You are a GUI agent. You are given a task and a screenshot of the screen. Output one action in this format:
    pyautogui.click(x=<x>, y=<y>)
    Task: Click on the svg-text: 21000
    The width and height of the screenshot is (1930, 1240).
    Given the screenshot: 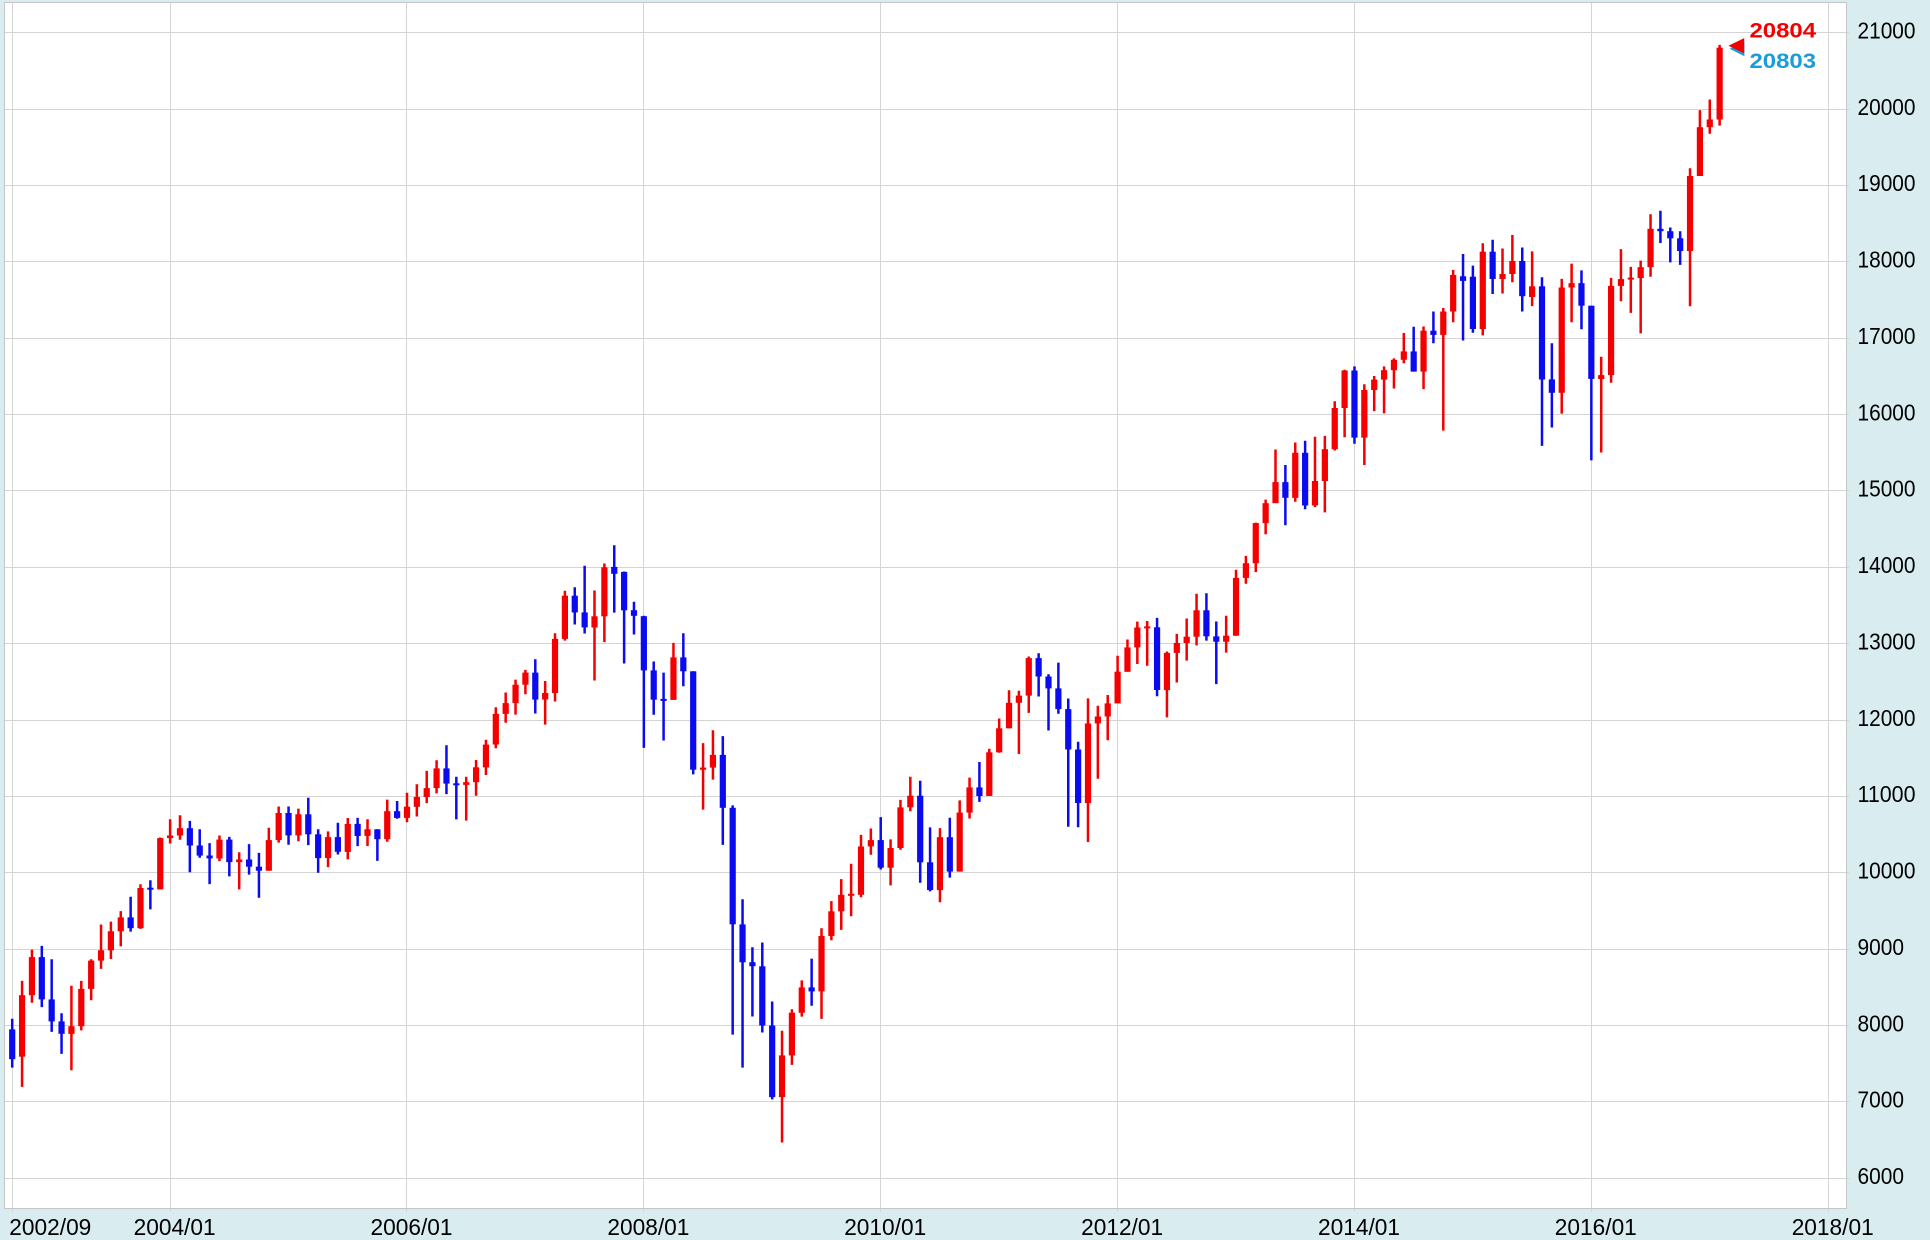 What is the action you would take?
    pyautogui.click(x=1887, y=31)
    